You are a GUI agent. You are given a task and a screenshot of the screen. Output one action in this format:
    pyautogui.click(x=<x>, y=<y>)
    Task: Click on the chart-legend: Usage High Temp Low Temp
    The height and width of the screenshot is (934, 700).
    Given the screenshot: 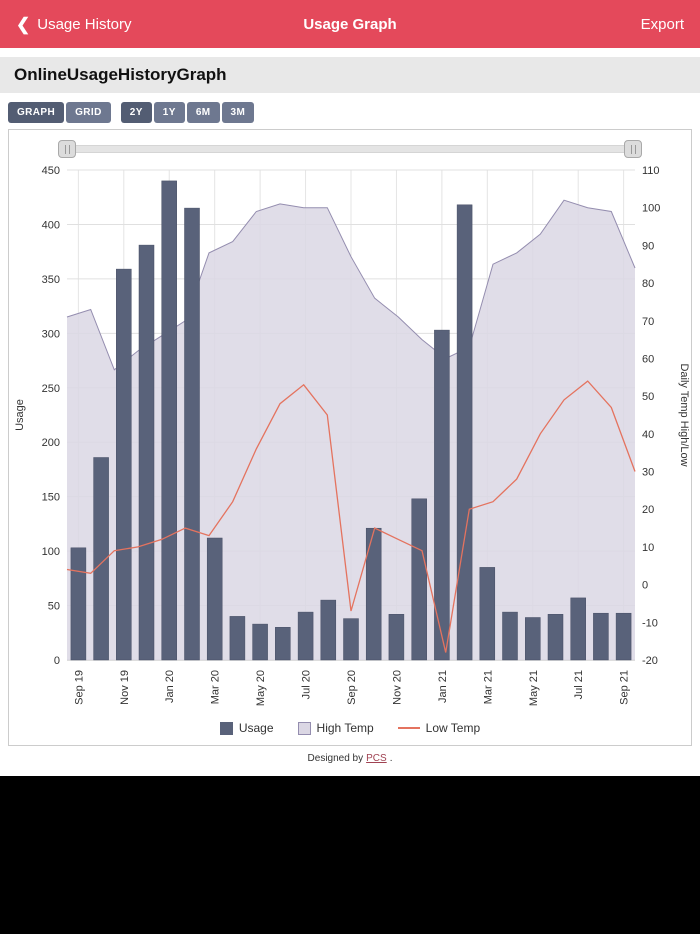 What is the action you would take?
    pyautogui.click(x=350, y=730)
    